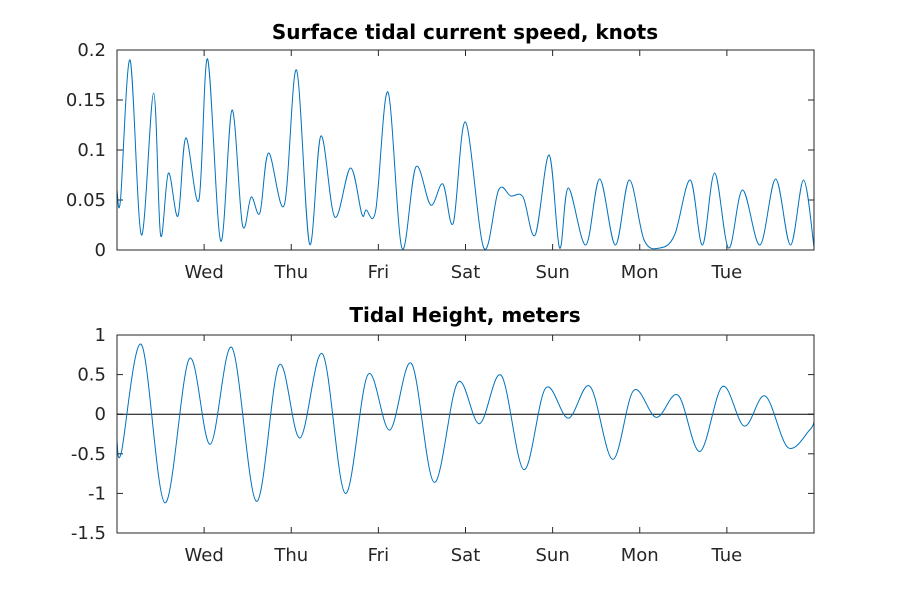  What do you see at coordinates (466, 272) in the screenshot?
I see `top-x-tick-label: Sat` at bounding box center [466, 272].